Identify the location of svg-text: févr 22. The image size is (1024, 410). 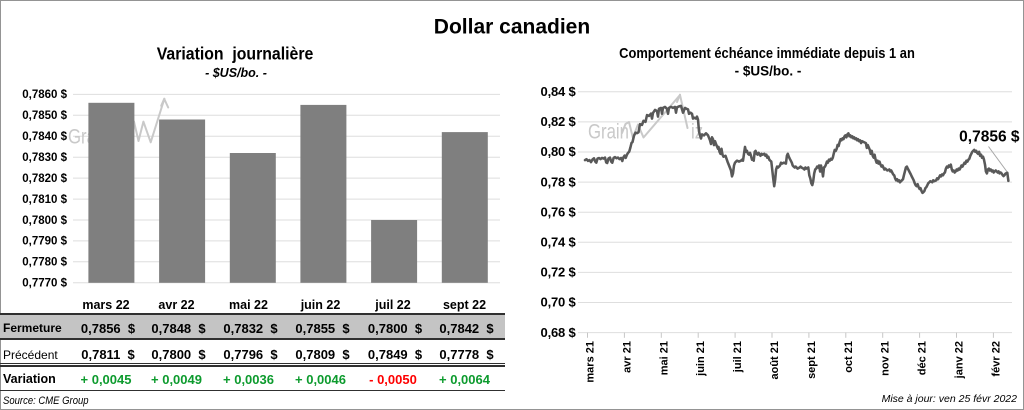
(996, 358).